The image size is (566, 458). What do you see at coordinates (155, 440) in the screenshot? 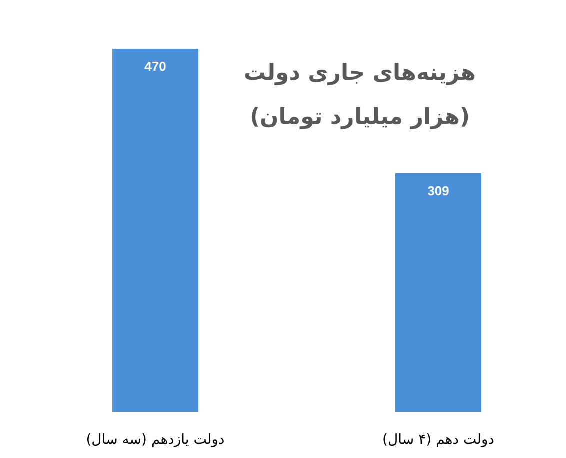
I see `x-tick-label: دولت یازدهم (سه سال)` at bounding box center [155, 440].